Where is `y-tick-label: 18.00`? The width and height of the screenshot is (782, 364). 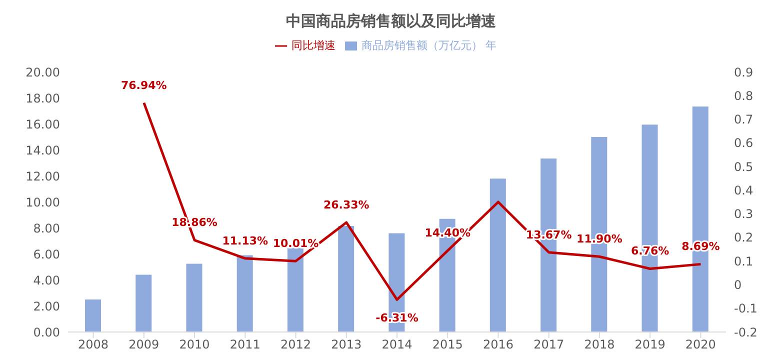 y-tick-label: 18.00 is located at coordinates (43, 98).